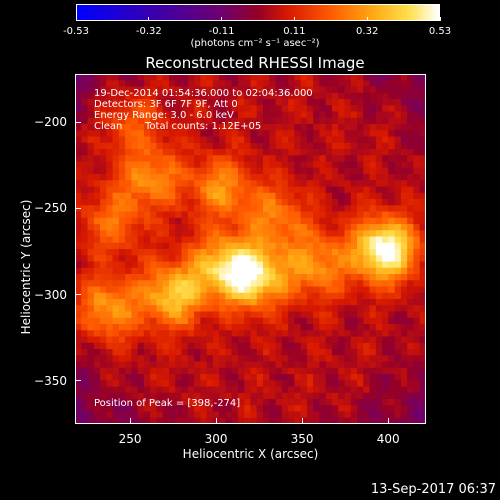 Image resolution: width=500 pixels, height=500 pixels. Describe the element at coordinates (50, 380) in the screenshot. I see `y-tick-label: −350` at that location.